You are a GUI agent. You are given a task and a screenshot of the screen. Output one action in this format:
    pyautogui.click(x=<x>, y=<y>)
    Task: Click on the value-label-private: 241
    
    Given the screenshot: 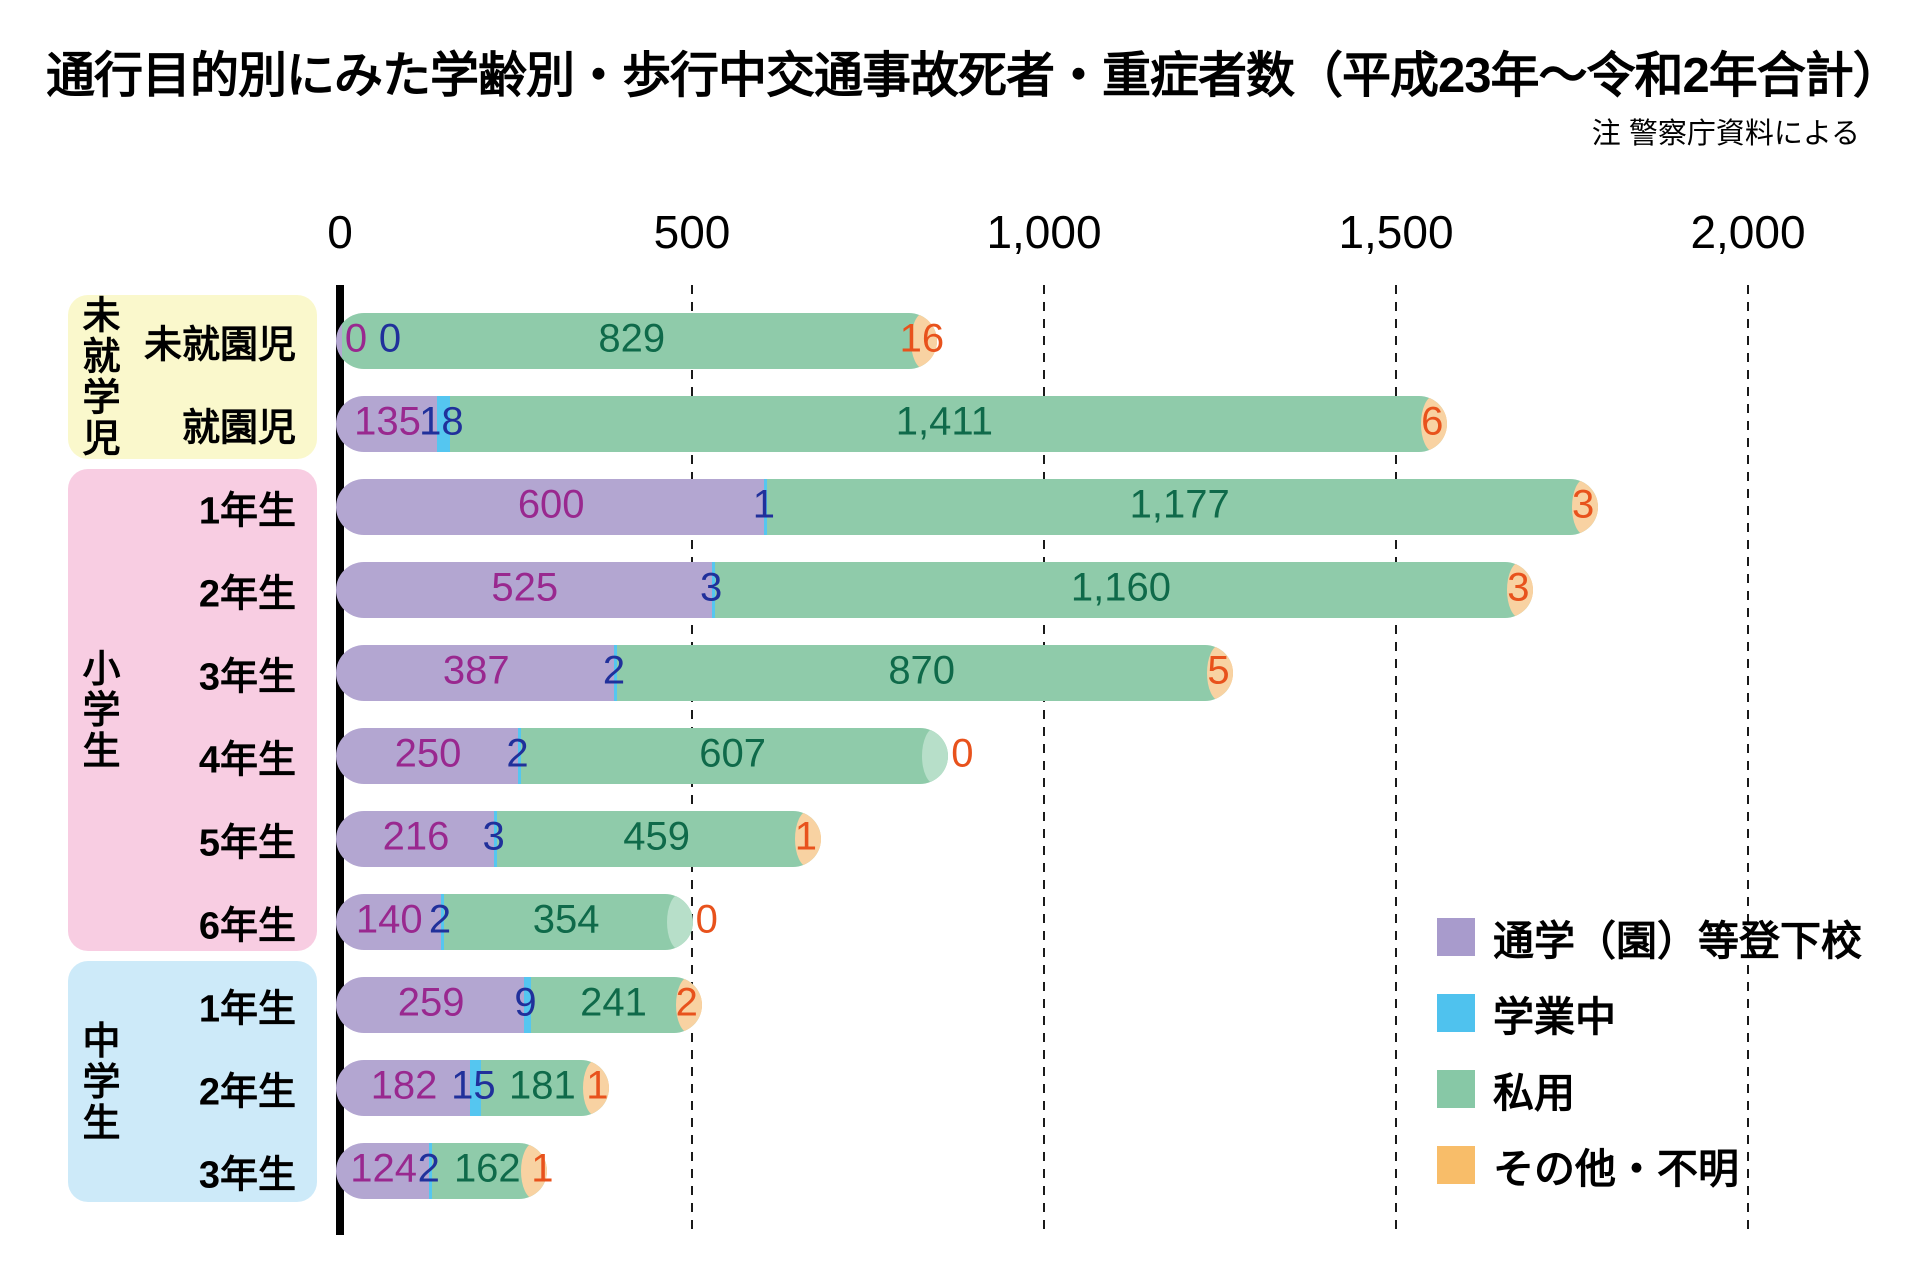 What is the action you would take?
    pyautogui.click(x=613, y=1002)
    